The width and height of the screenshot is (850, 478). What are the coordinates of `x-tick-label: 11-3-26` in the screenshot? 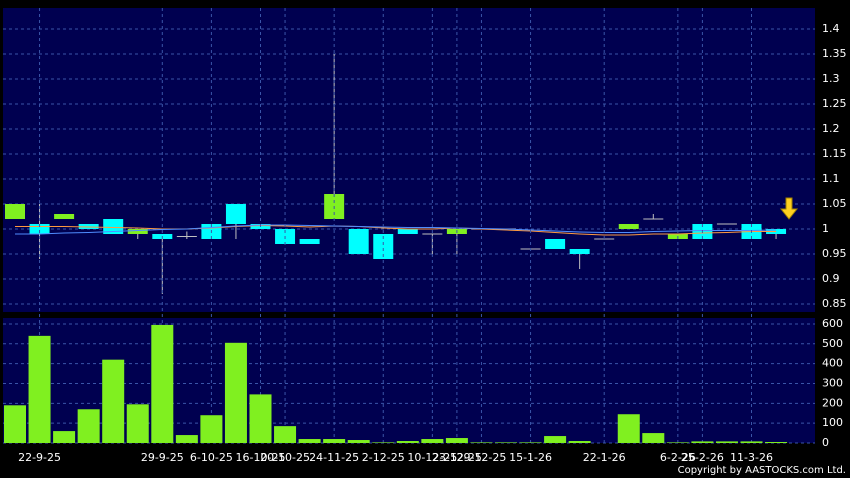 It's located at (751, 457).